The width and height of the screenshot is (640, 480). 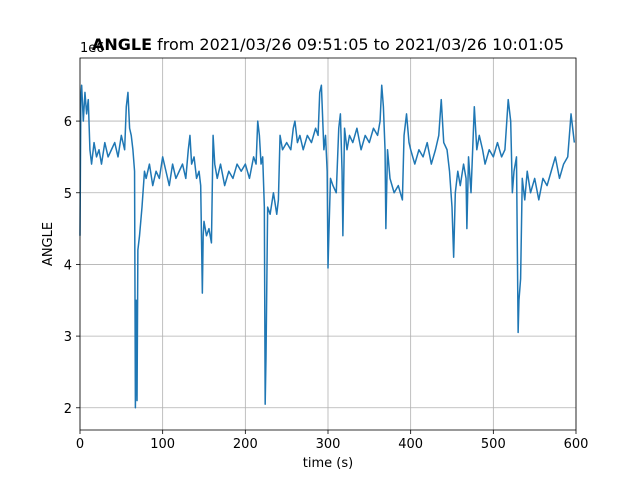 I want to click on x-tick-label: 300, so click(x=328, y=444).